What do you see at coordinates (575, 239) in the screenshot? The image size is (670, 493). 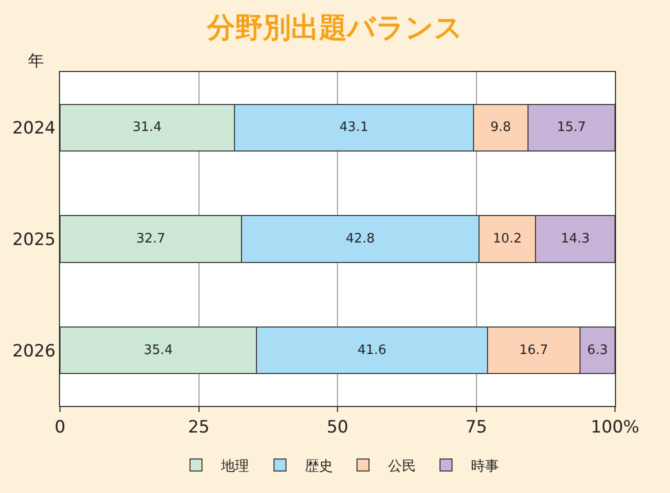 I see `data-label: 14.3` at bounding box center [575, 239].